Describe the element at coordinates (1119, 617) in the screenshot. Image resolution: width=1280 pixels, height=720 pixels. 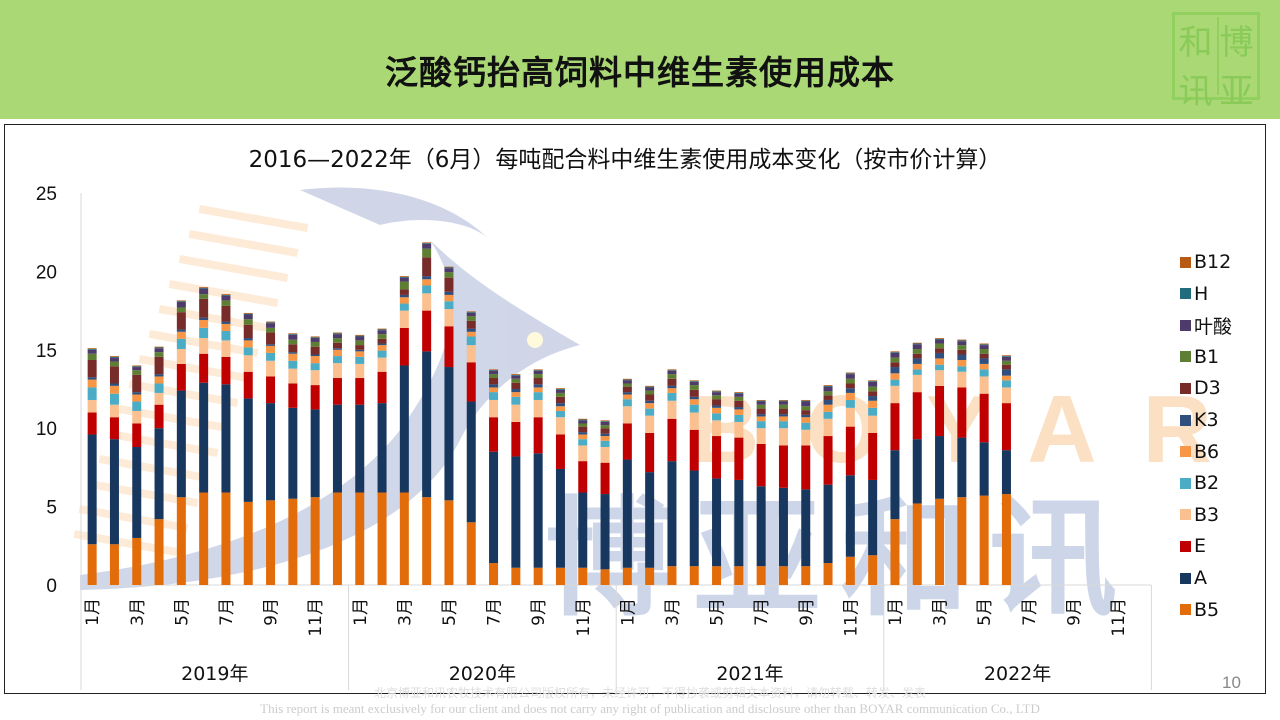
I see `month-tick-label: 11月` at that location.